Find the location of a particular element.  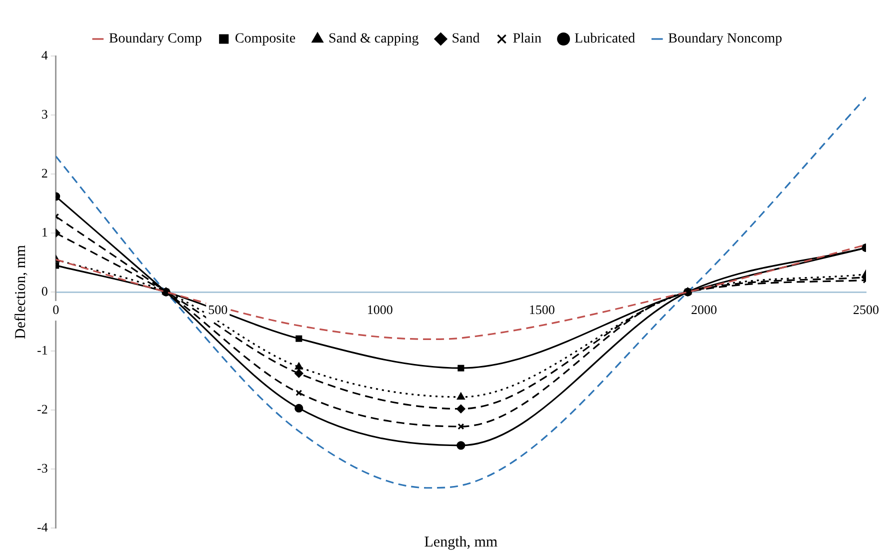

legend-label: Composite is located at coordinates (265, 39).